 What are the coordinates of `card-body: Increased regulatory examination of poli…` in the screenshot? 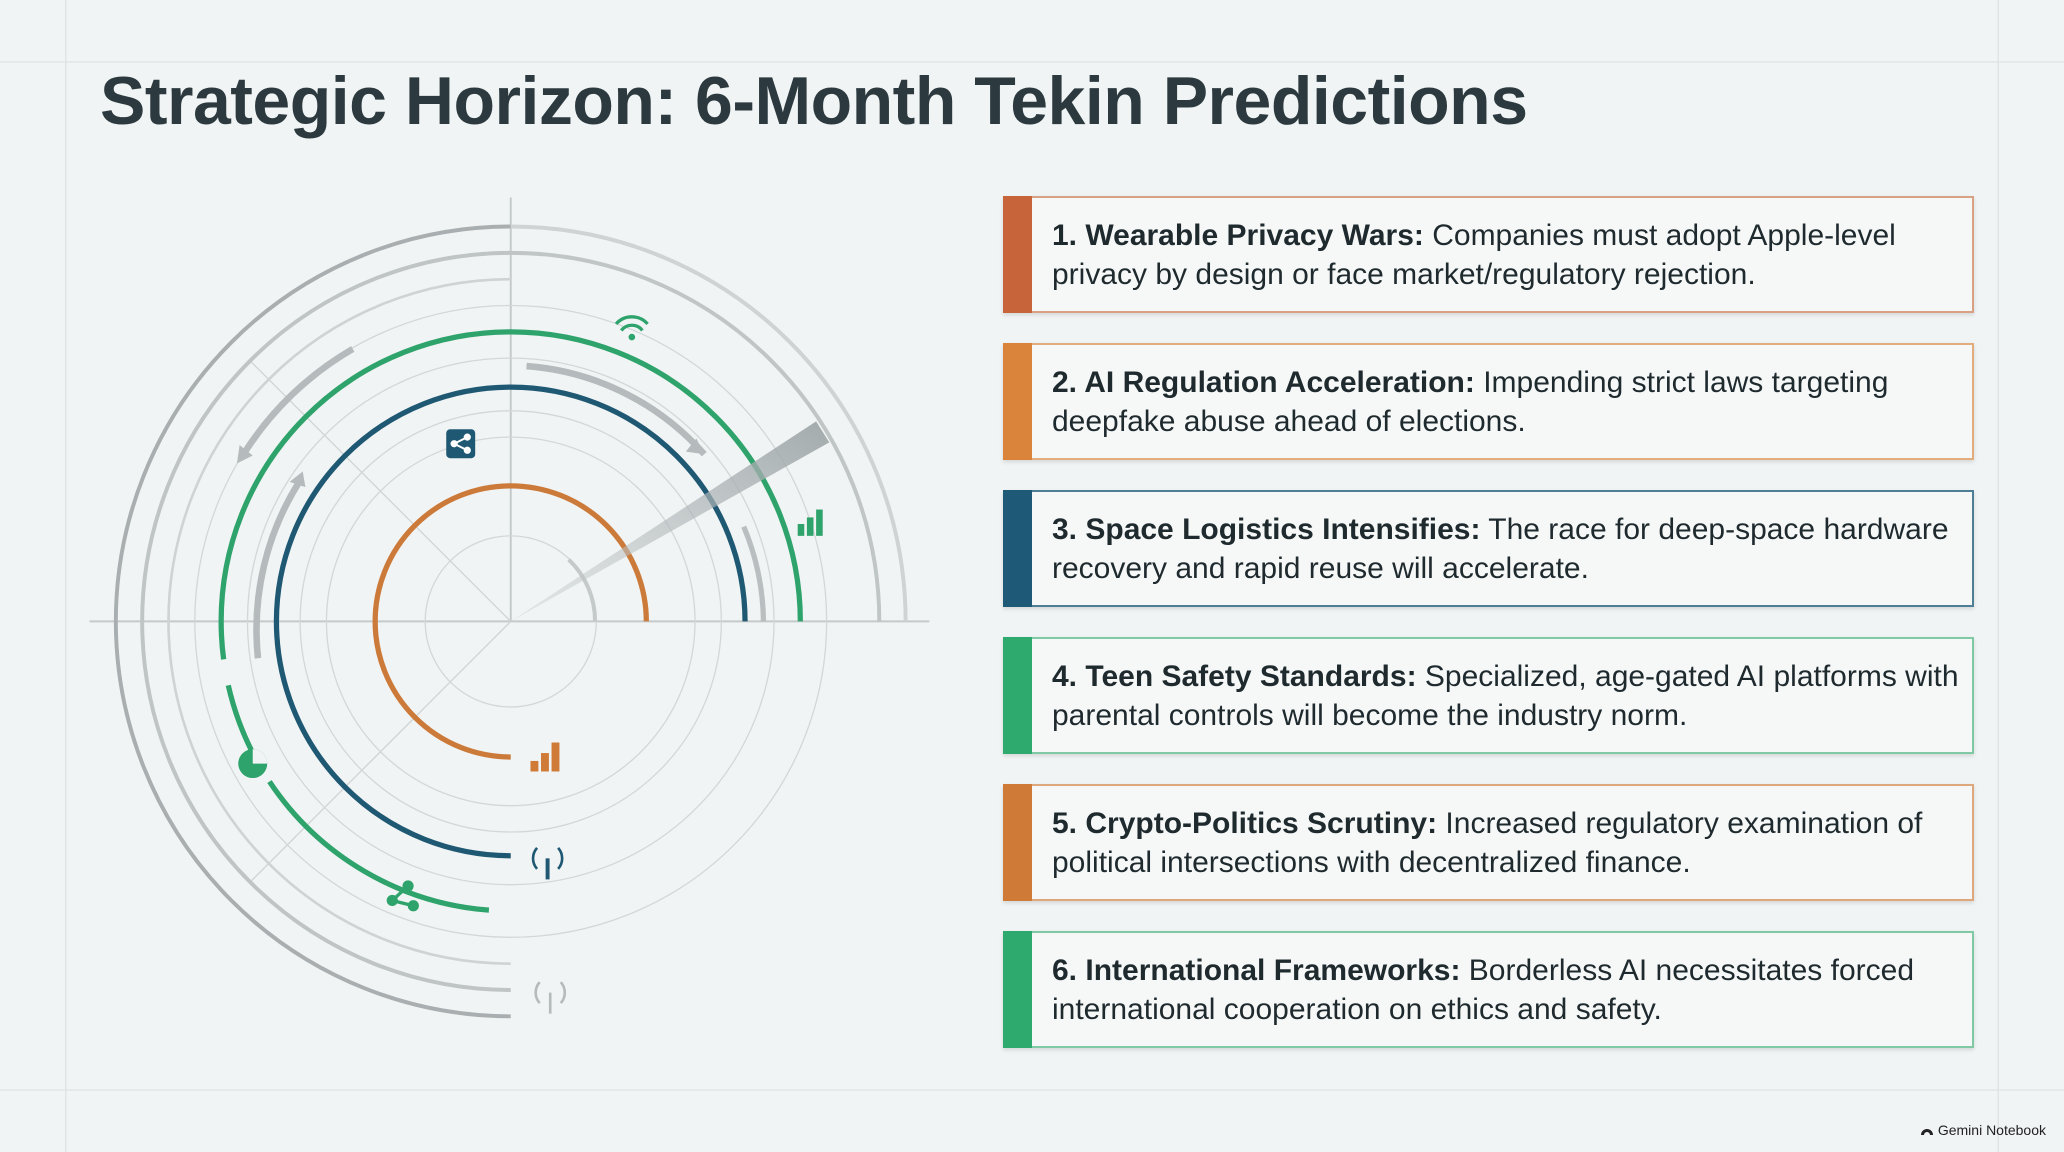 It's located at (1487, 842).